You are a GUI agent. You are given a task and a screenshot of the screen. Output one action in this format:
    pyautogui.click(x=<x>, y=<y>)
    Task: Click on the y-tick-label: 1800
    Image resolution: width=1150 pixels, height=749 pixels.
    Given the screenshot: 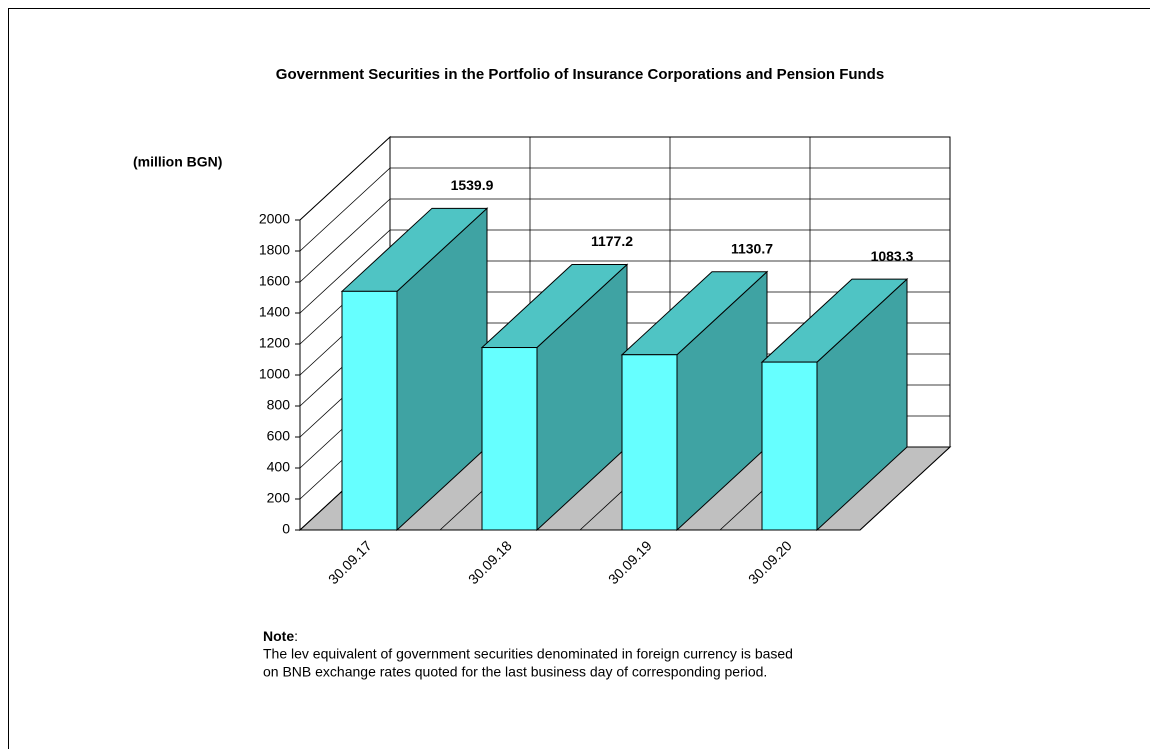 What is the action you would take?
    pyautogui.click(x=274, y=250)
    